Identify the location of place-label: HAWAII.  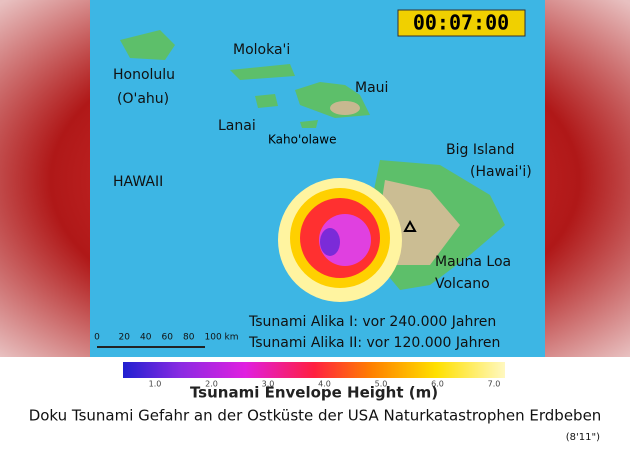
(138, 182).